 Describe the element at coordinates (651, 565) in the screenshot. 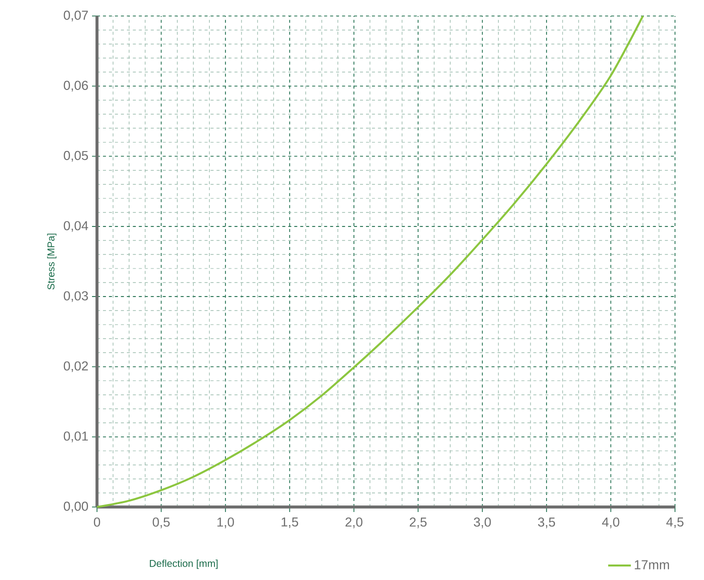

I see `legend-label: 17mm` at that location.